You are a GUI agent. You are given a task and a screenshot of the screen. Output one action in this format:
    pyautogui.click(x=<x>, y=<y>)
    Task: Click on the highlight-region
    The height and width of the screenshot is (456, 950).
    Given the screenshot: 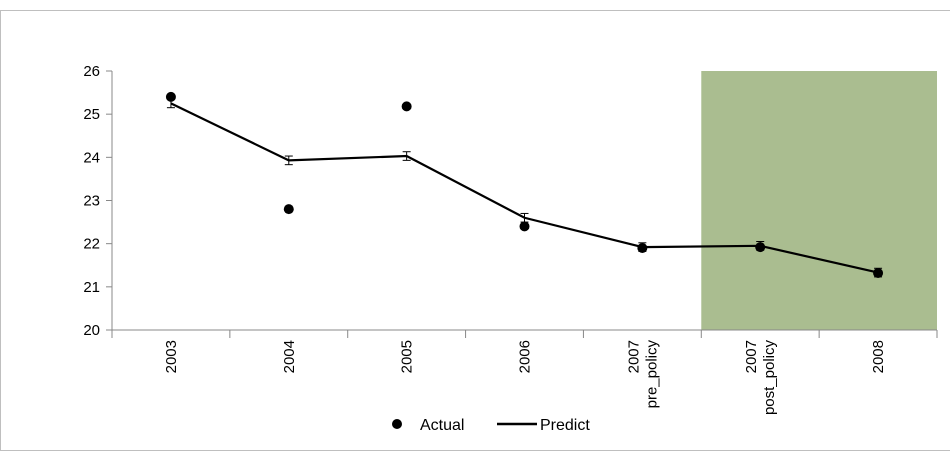 What is the action you would take?
    pyautogui.click(x=819, y=200)
    